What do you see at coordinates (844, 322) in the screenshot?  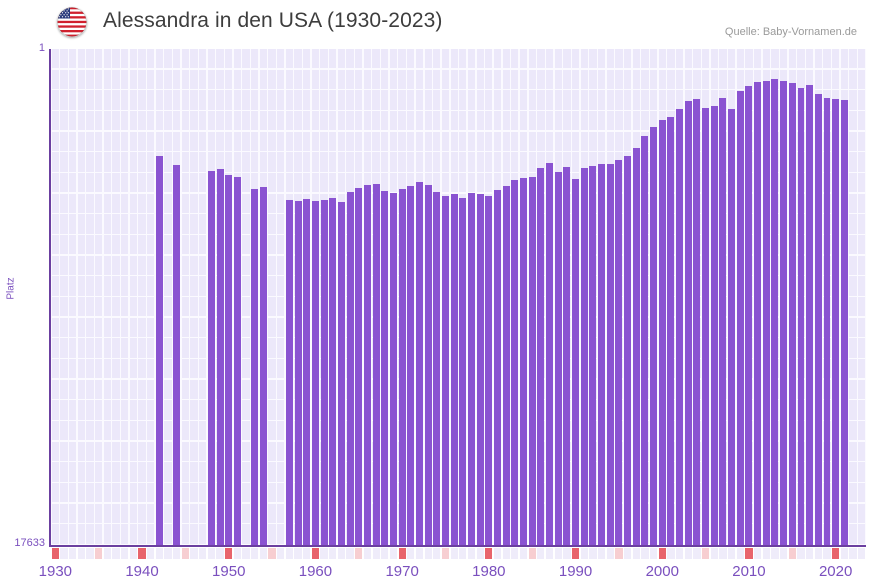 I see `bar-2021` at bounding box center [844, 322].